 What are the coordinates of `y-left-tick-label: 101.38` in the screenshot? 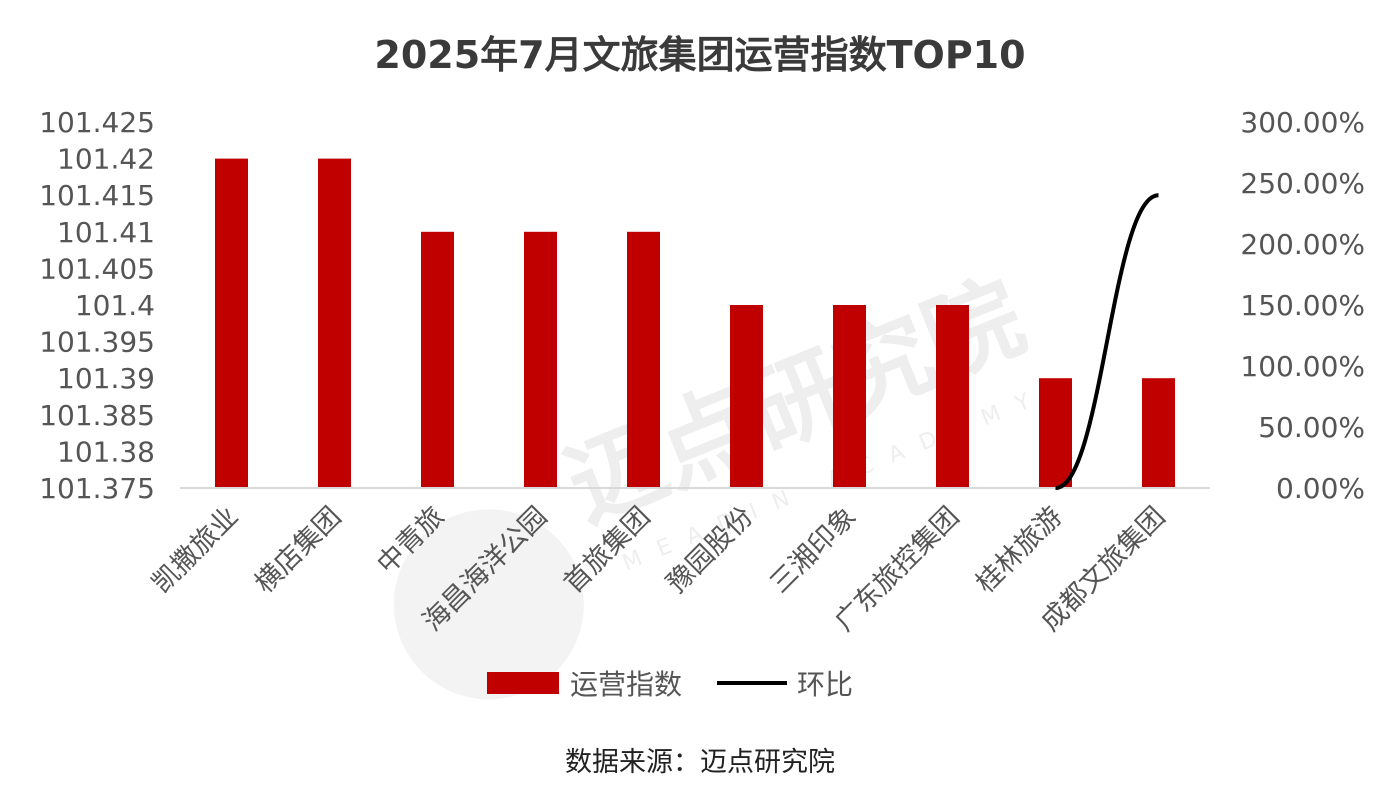 It's located at (106, 451).